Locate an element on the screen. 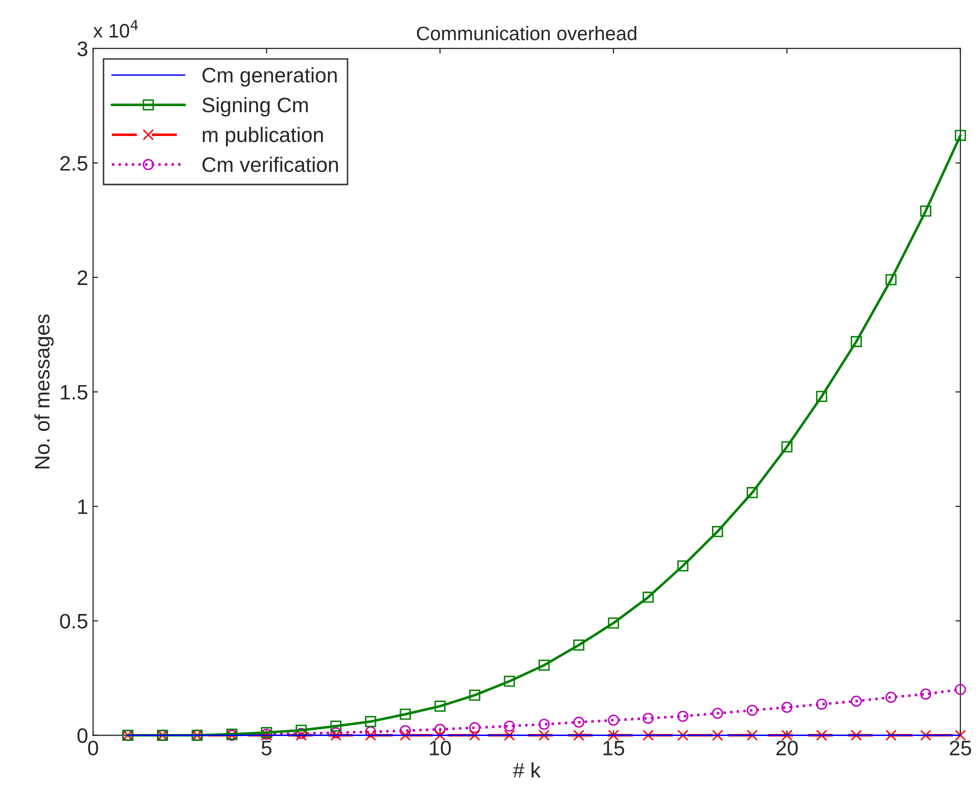 The height and width of the screenshot is (808, 980). x-axis-title: # k is located at coordinates (526, 770).